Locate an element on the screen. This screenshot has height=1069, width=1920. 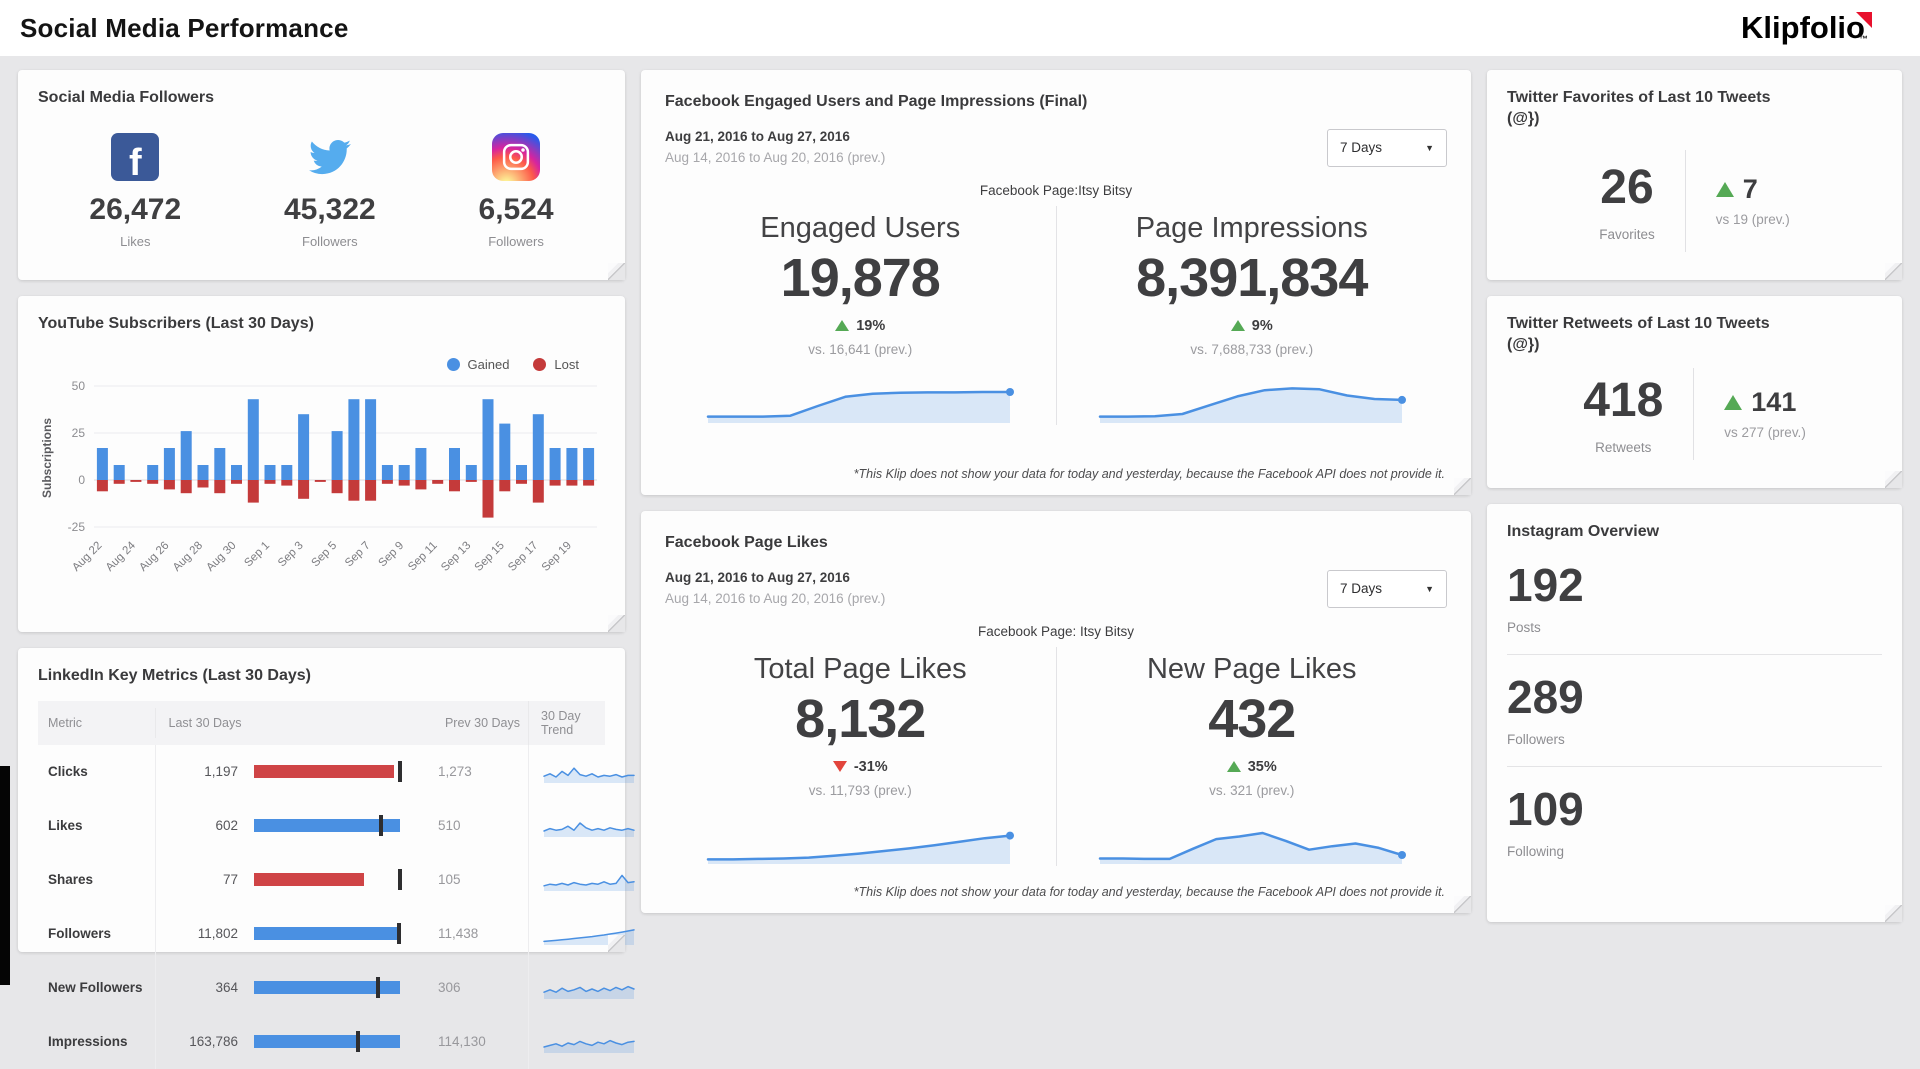
svg-text: Sep 1 is located at coordinates (257, 554).